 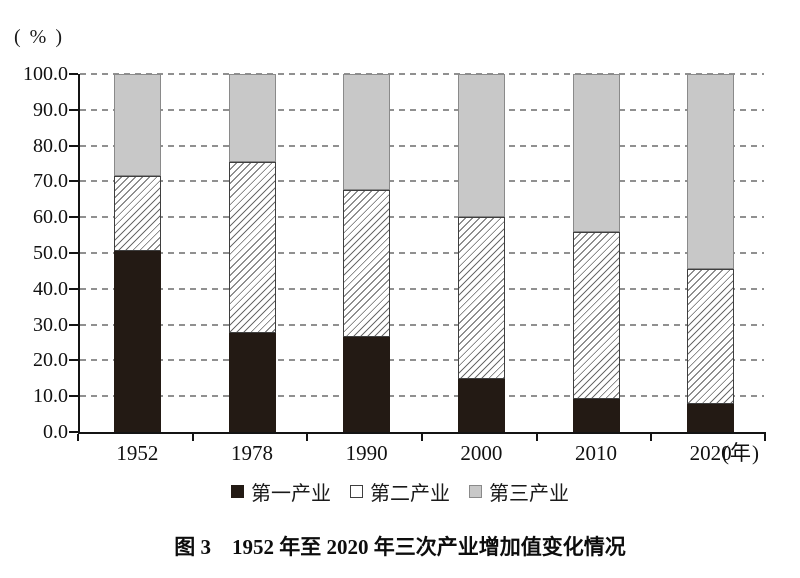 I want to click on y-axis-tick-label: 0.0, so click(x=55, y=432).